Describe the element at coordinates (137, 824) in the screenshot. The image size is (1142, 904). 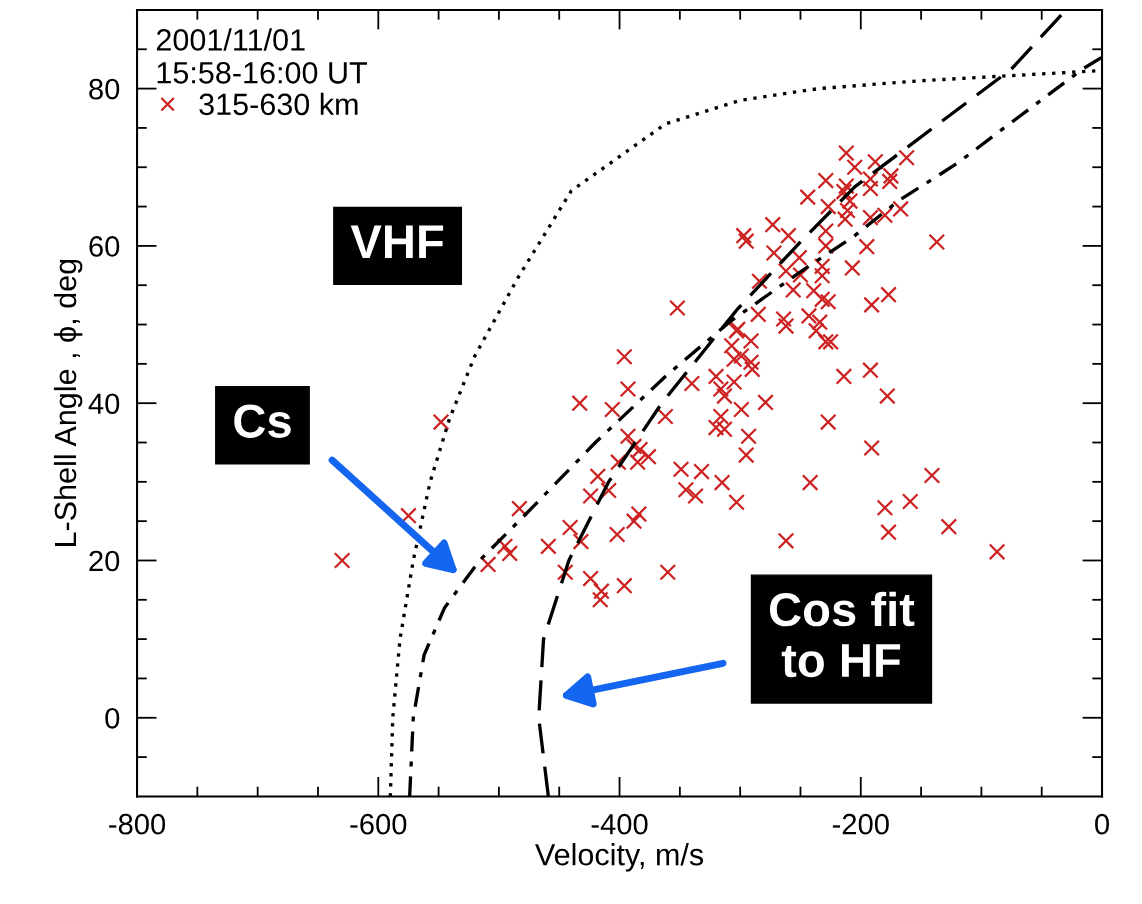
I see `x-tick-label: -800` at that location.